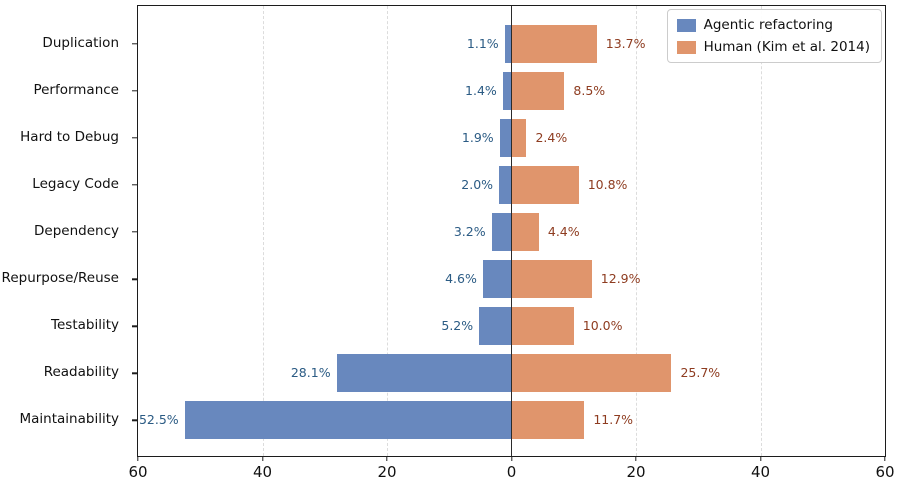  Describe the element at coordinates (69, 419) in the screenshot. I see `category-label: Maintainability` at that location.